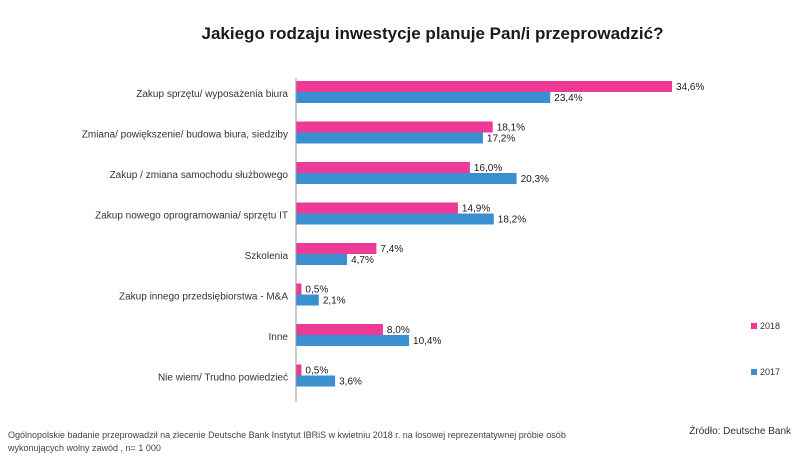  I want to click on data-label-2017: 23,4%, so click(568, 98).